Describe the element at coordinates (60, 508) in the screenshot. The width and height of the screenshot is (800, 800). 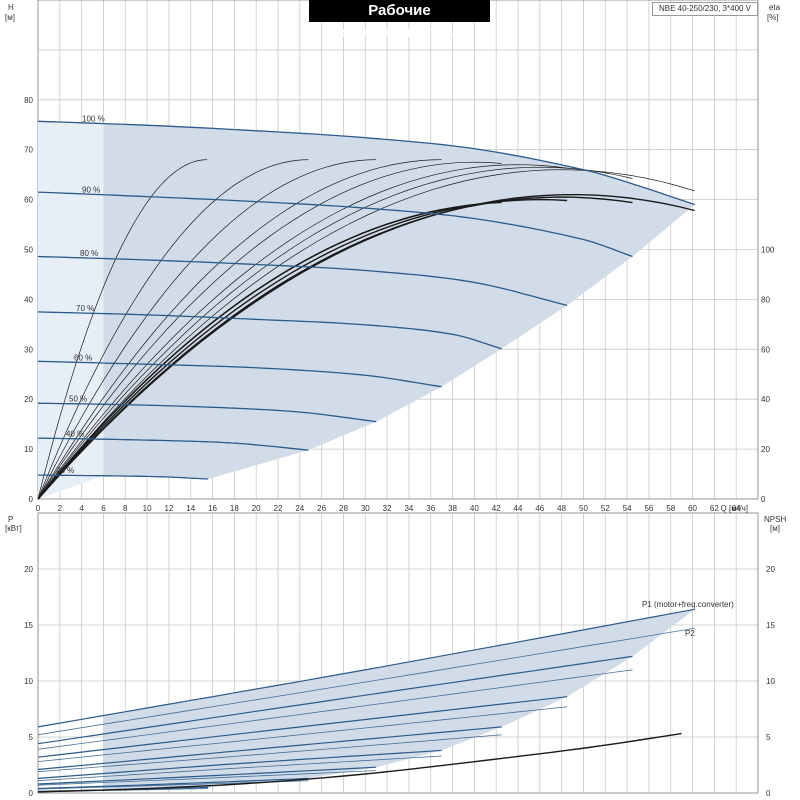
I see `x-tick-label: 2` at that location.